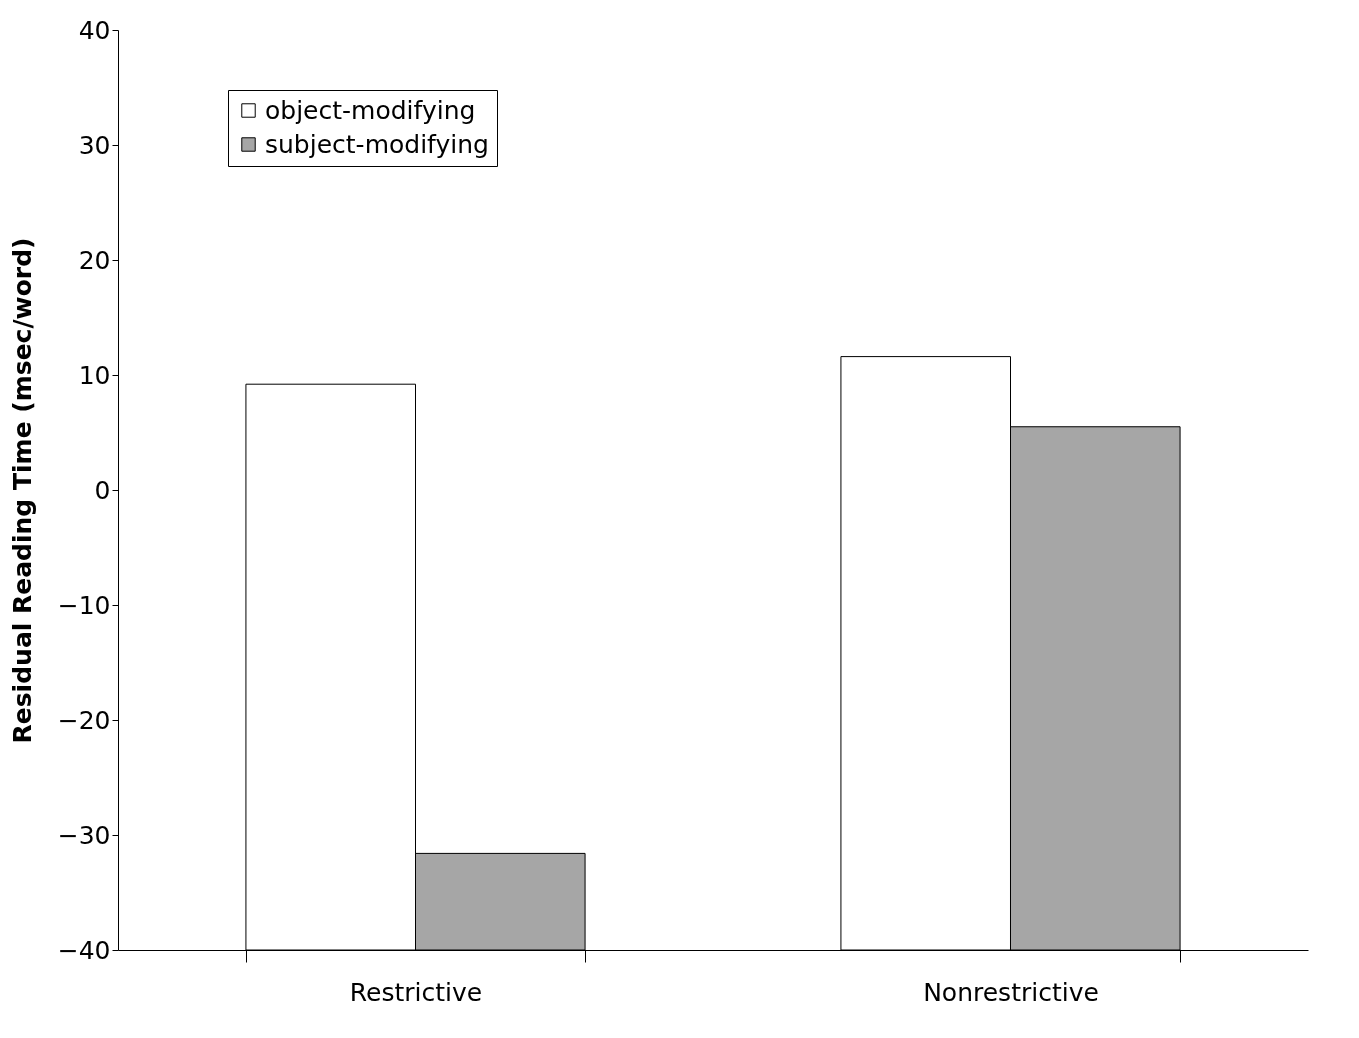 The height and width of the screenshot is (1038, 1359). I want to click on y-tick-label: 40, so click(94, 30).